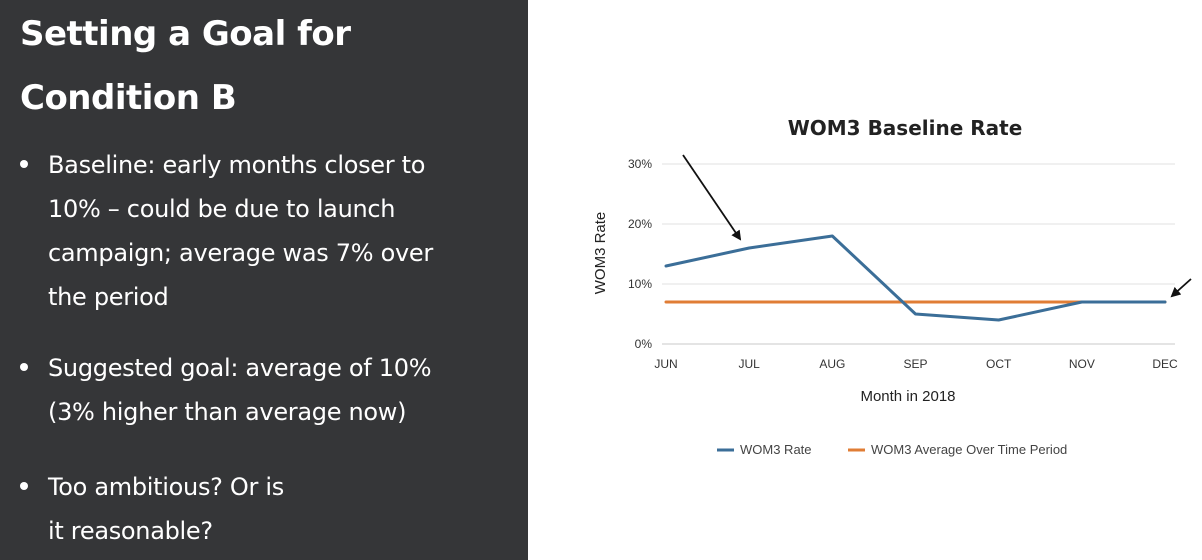 The image size is (1202, 560). Describe the element at coordinates (185, 34) in the screenshot. I see `slide-title-line-1: Setting a Goal for` at that location.